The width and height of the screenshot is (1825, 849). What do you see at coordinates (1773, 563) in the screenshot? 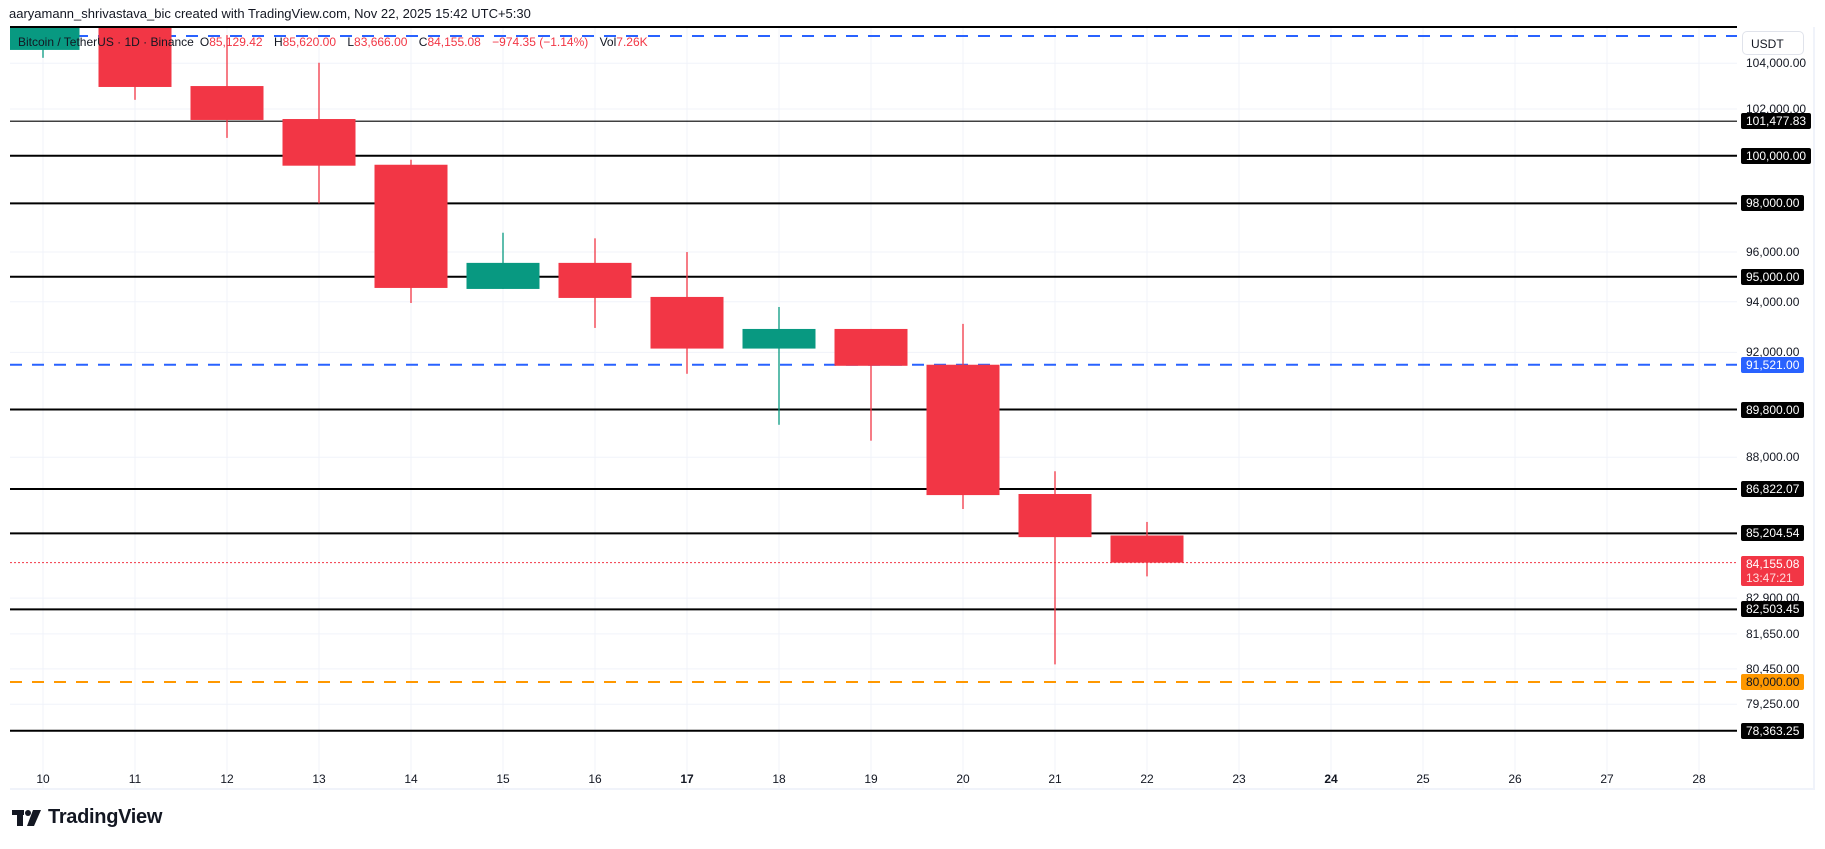
I see `last-price-value: 84,155.08` at bounding box center [1773, 563].